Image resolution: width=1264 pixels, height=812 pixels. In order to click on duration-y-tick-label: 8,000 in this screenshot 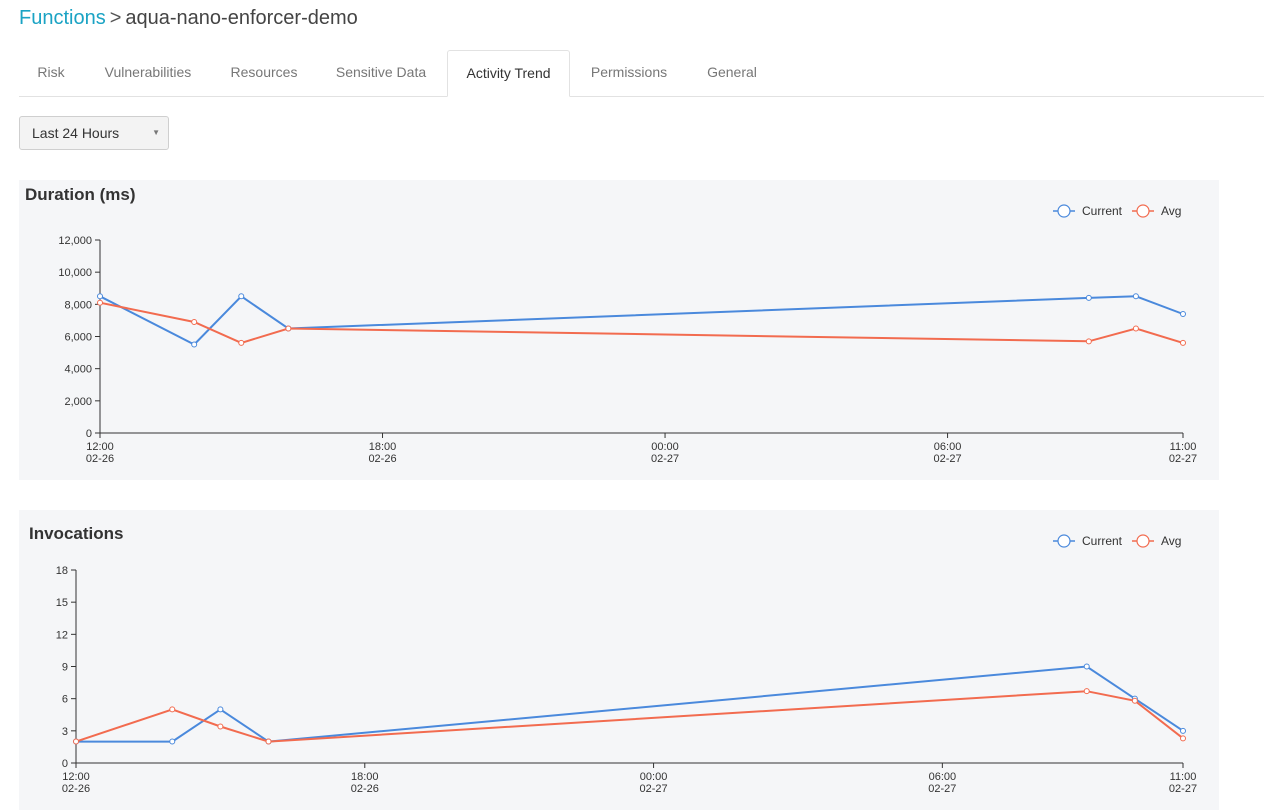, I will do `click(78, 305)`.